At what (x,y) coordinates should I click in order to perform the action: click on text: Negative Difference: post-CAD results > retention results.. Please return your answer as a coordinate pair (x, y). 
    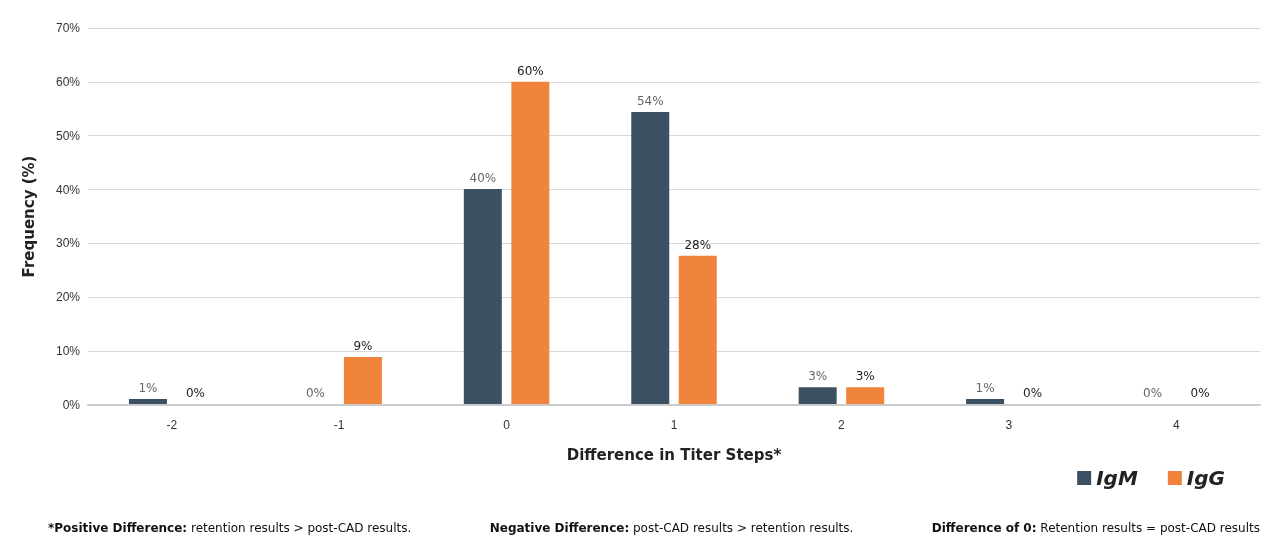
    Looking at the image, I should click on (671, 528).